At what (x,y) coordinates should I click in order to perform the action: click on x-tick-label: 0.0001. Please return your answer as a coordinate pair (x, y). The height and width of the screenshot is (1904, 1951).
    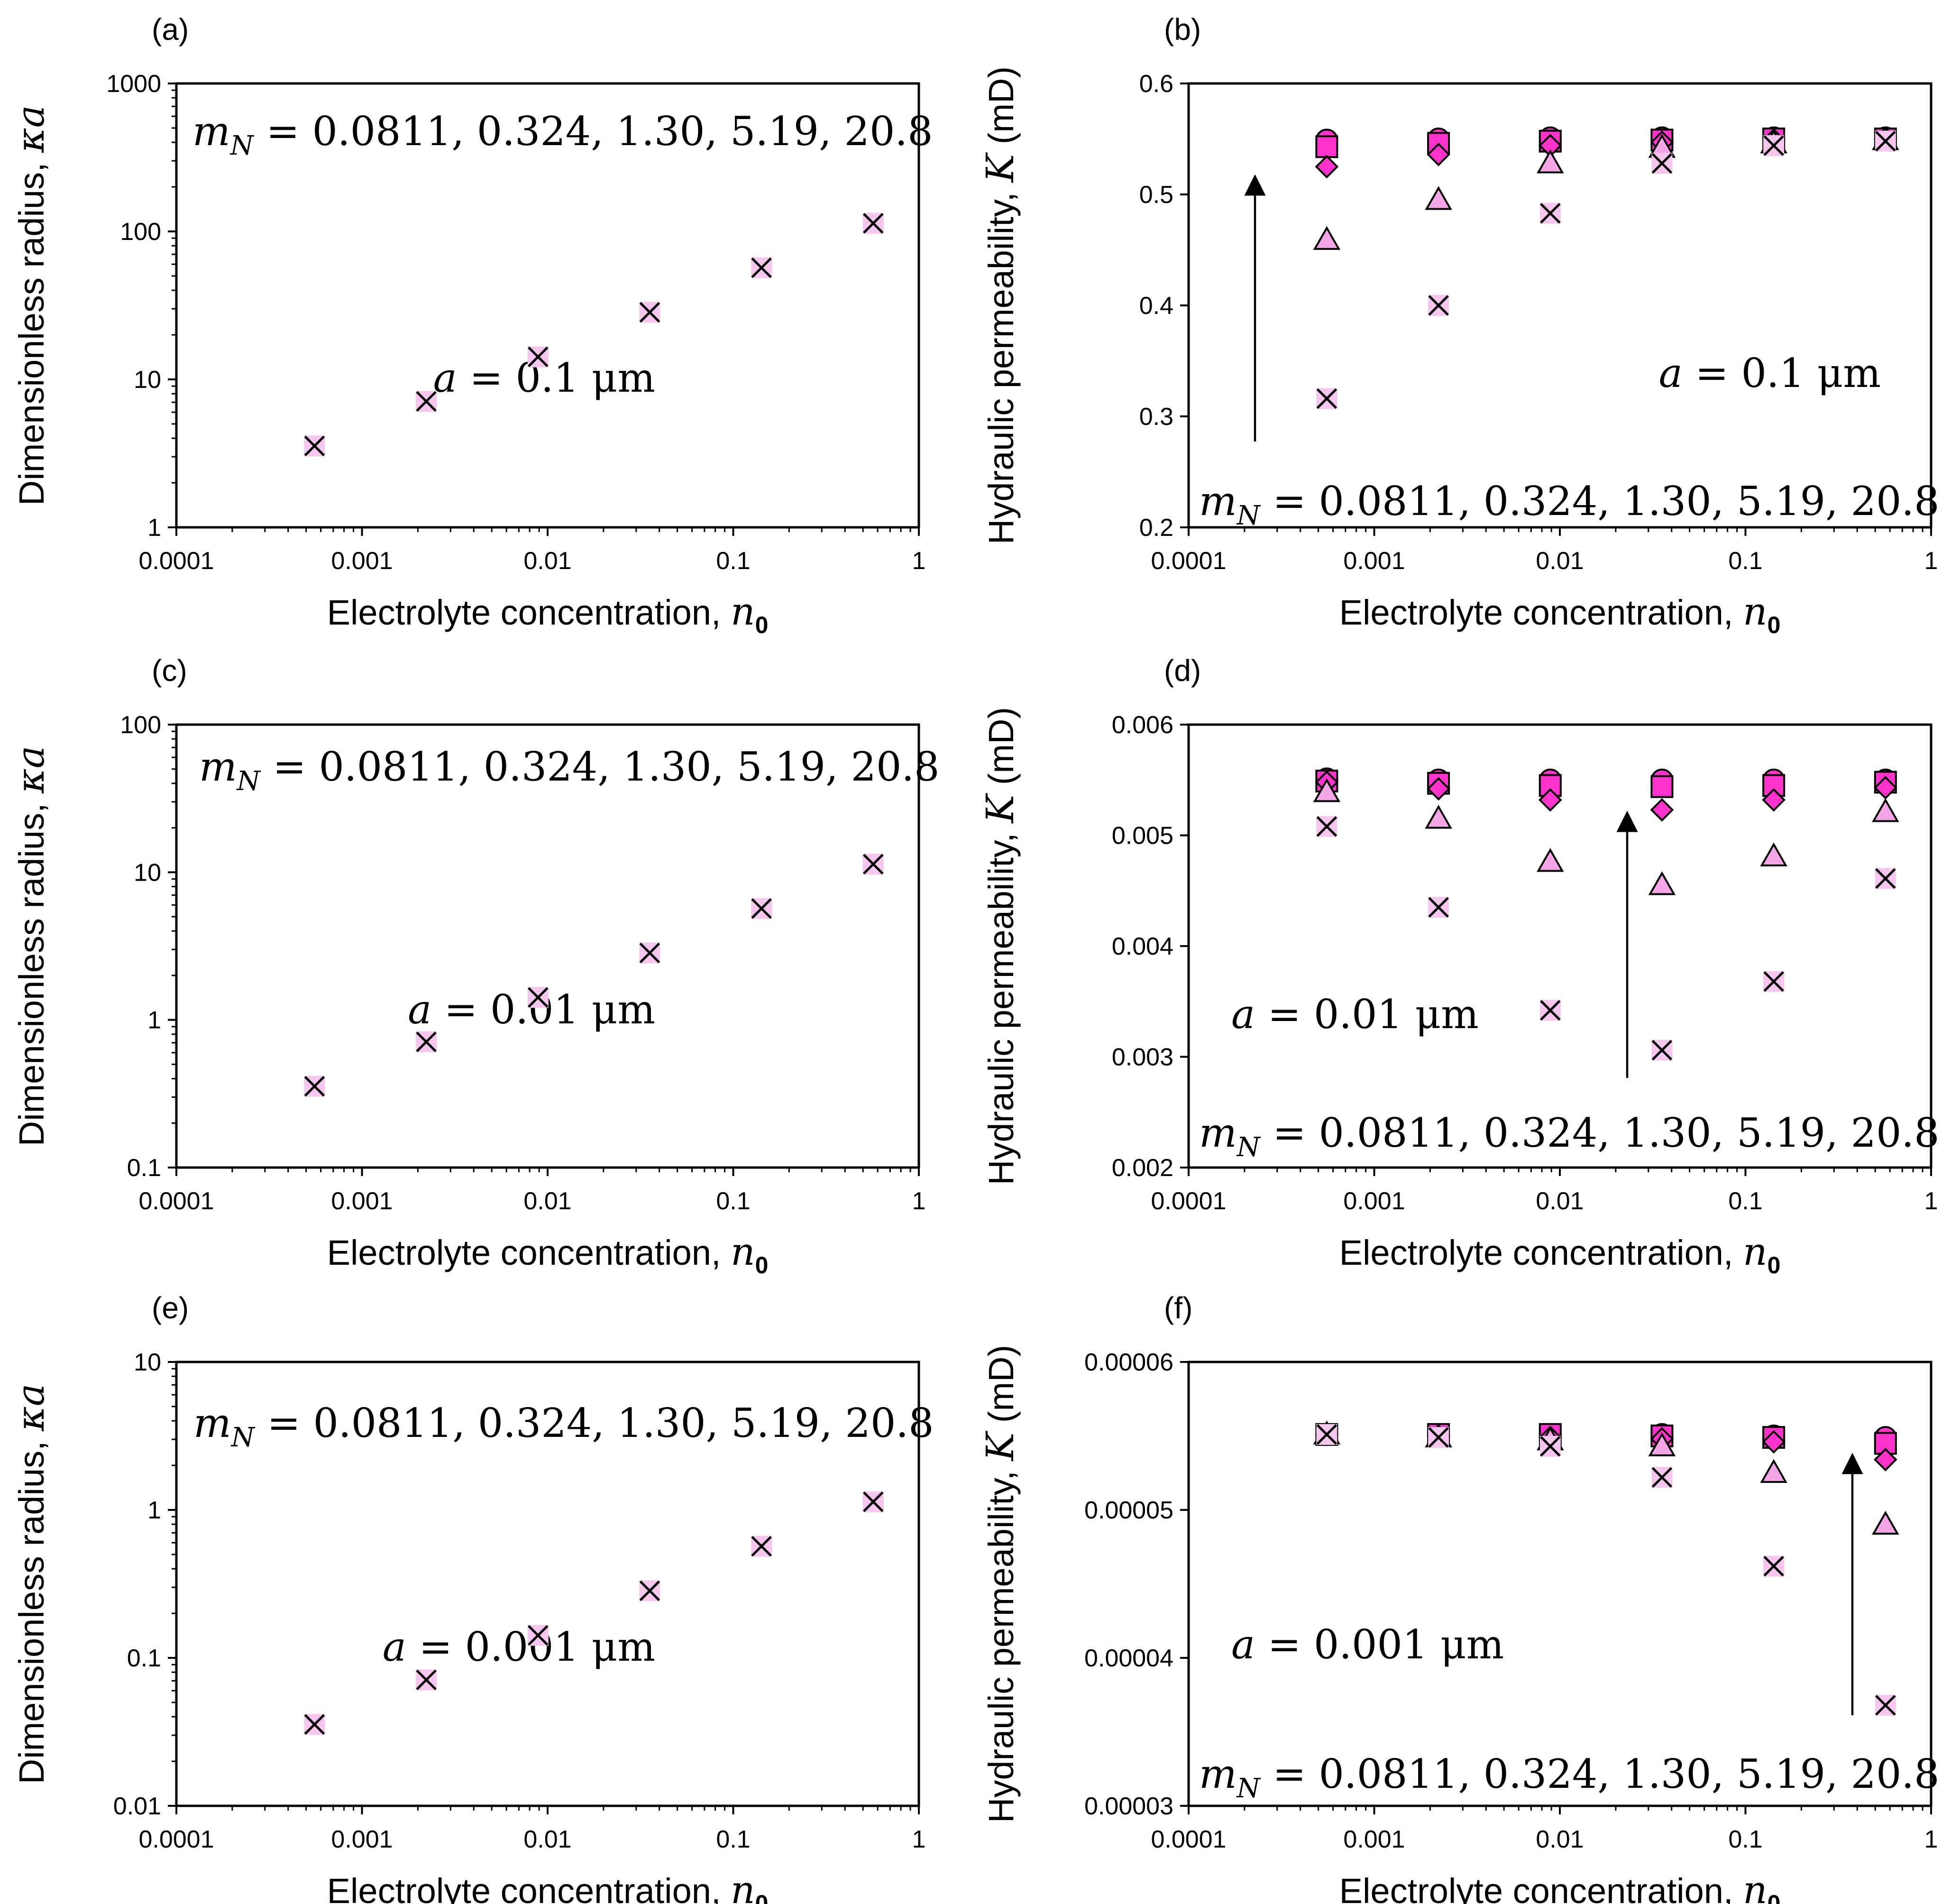
    Looking at the image, I should click on (176, 1201).